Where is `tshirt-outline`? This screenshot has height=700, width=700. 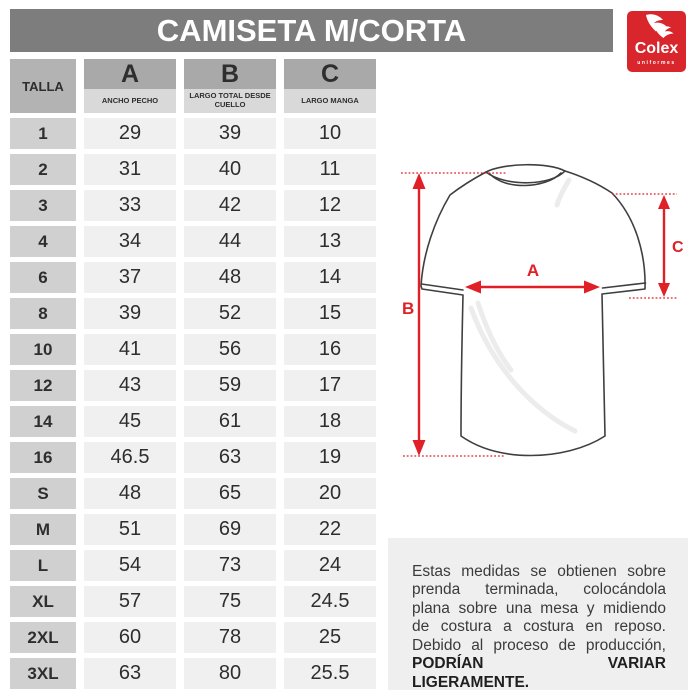
tshirt-outline is located at coordinates (533, 310).